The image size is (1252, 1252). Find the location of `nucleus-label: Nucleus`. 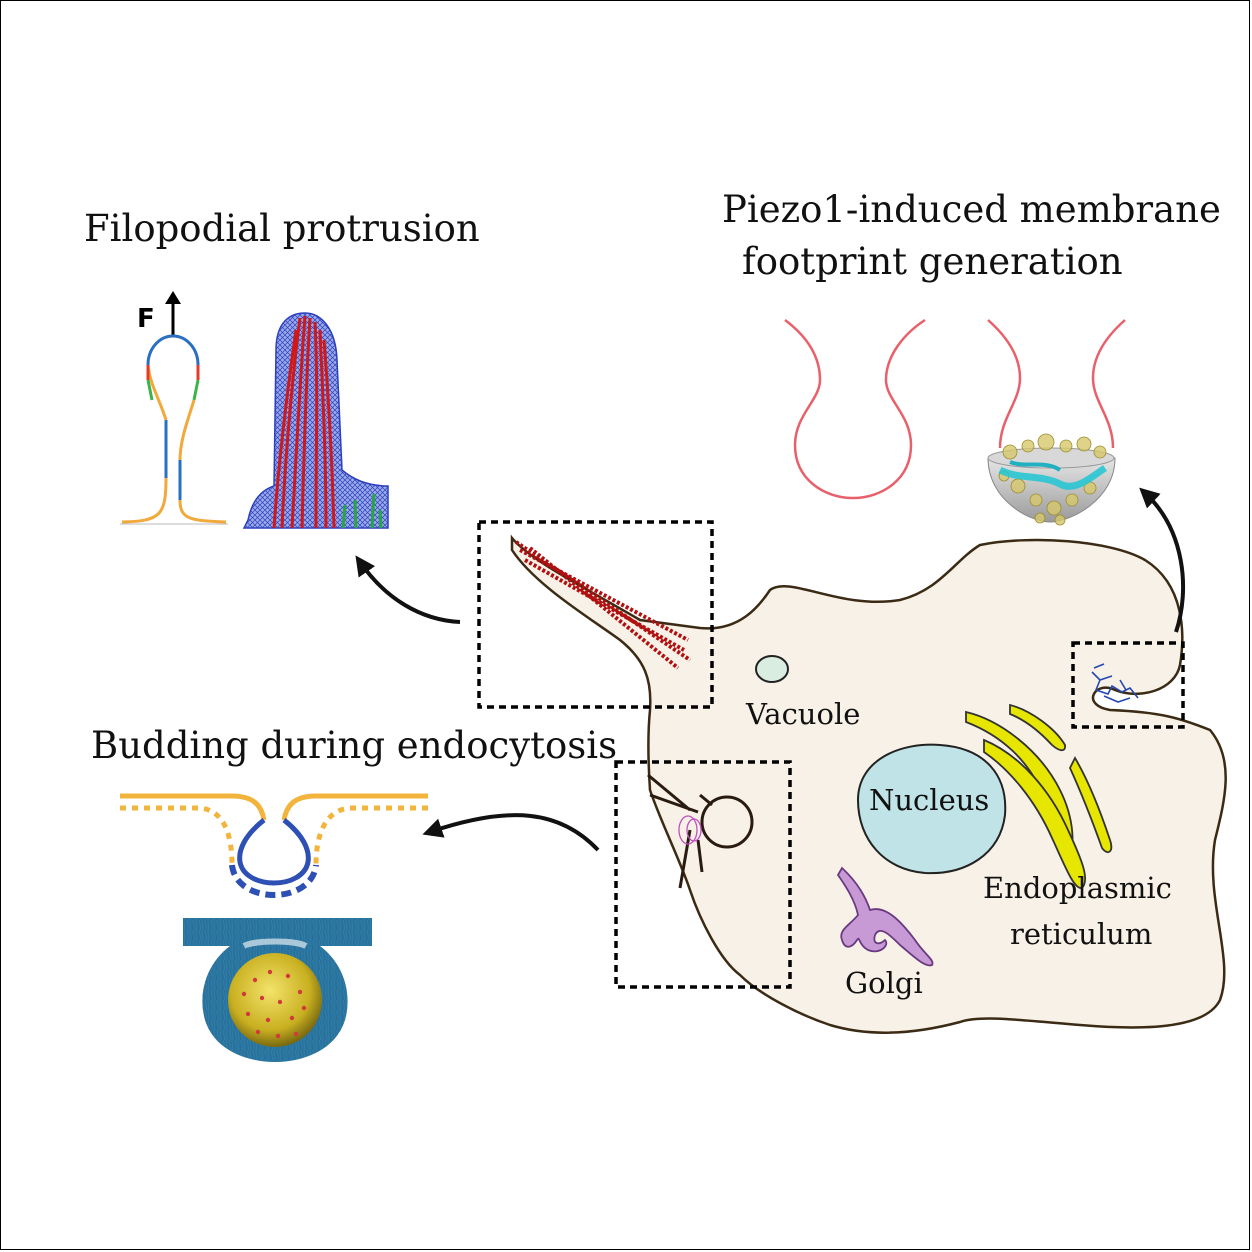

nucleus-label: Nucleus is located at coordinates (929, 800).